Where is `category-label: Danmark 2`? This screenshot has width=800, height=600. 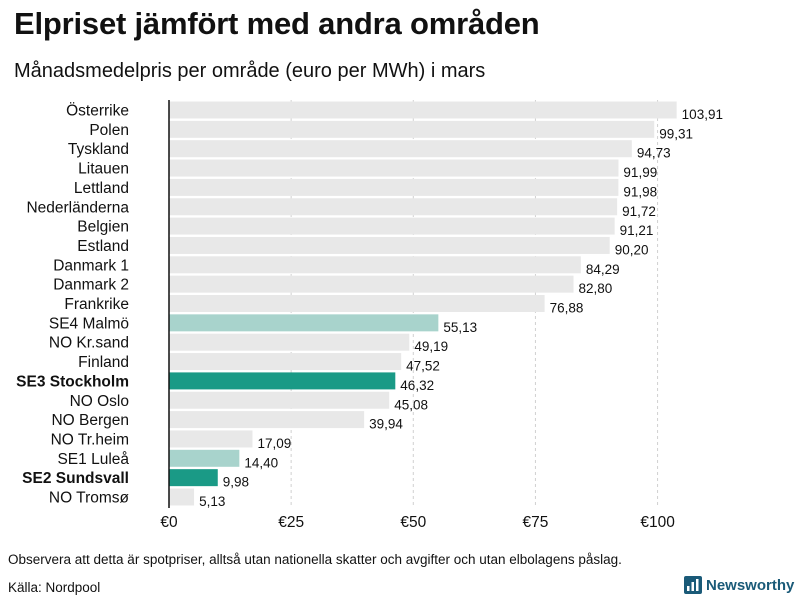
category-label: Danmark 2 is located at coordinates (91, 285).